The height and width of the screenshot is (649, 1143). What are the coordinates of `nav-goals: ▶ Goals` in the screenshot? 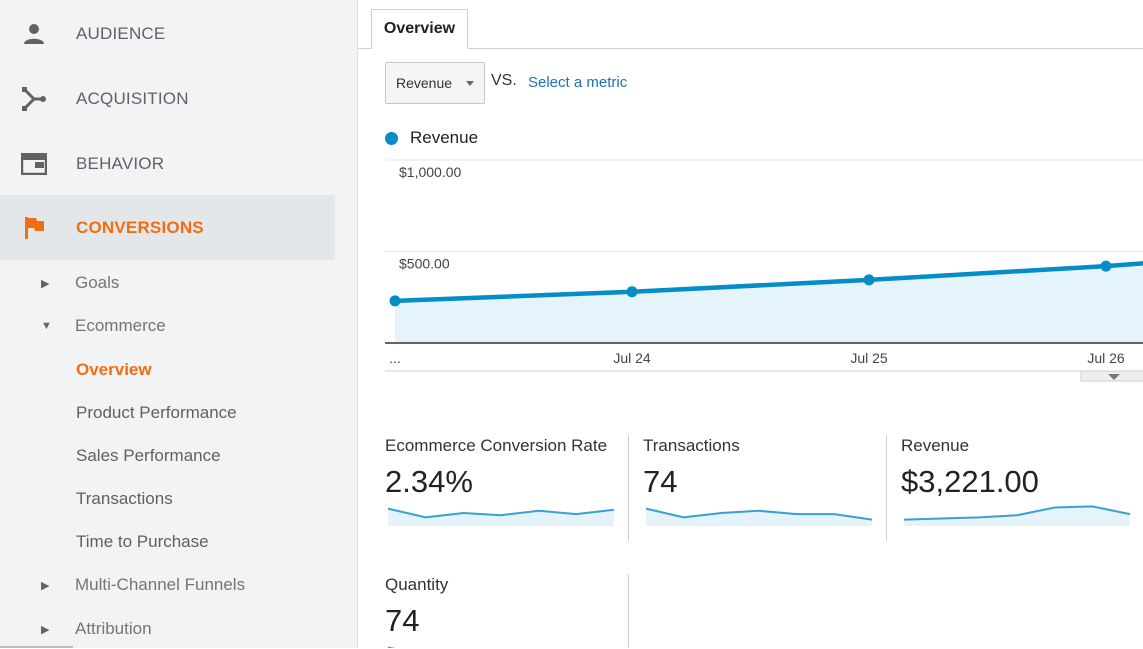 It's located at (167, 283).